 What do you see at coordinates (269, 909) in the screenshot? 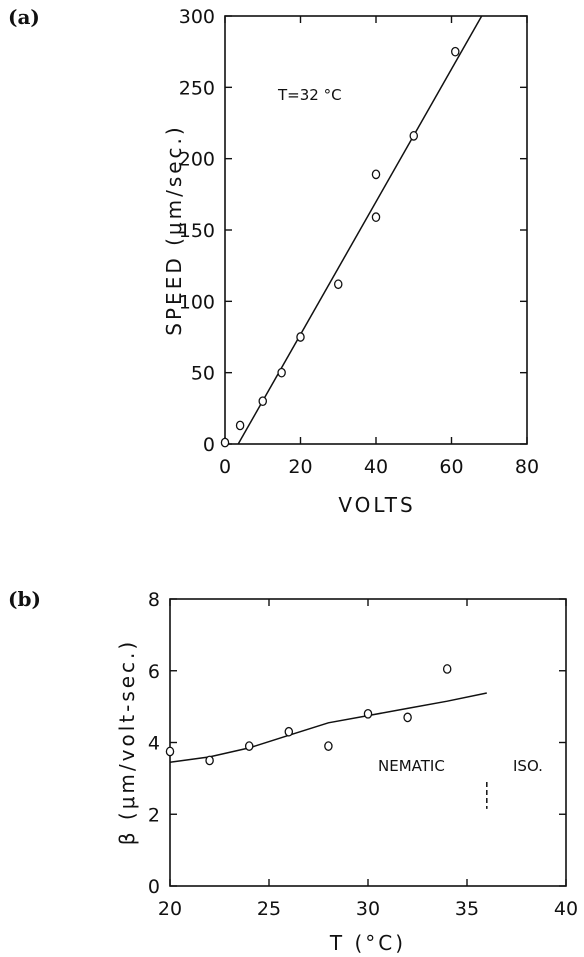
I see `x-tick-label-b: 25` at bounding box center [269, 909].